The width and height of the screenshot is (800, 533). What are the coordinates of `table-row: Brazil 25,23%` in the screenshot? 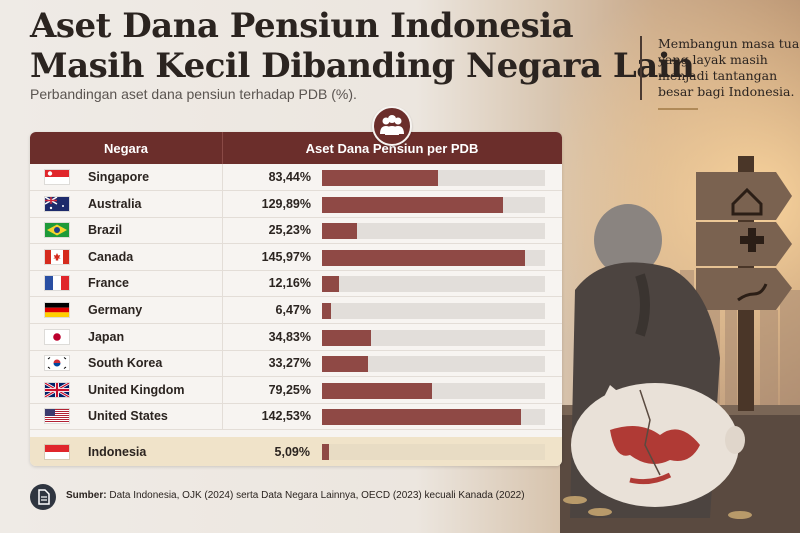 It's located at (296, 231).